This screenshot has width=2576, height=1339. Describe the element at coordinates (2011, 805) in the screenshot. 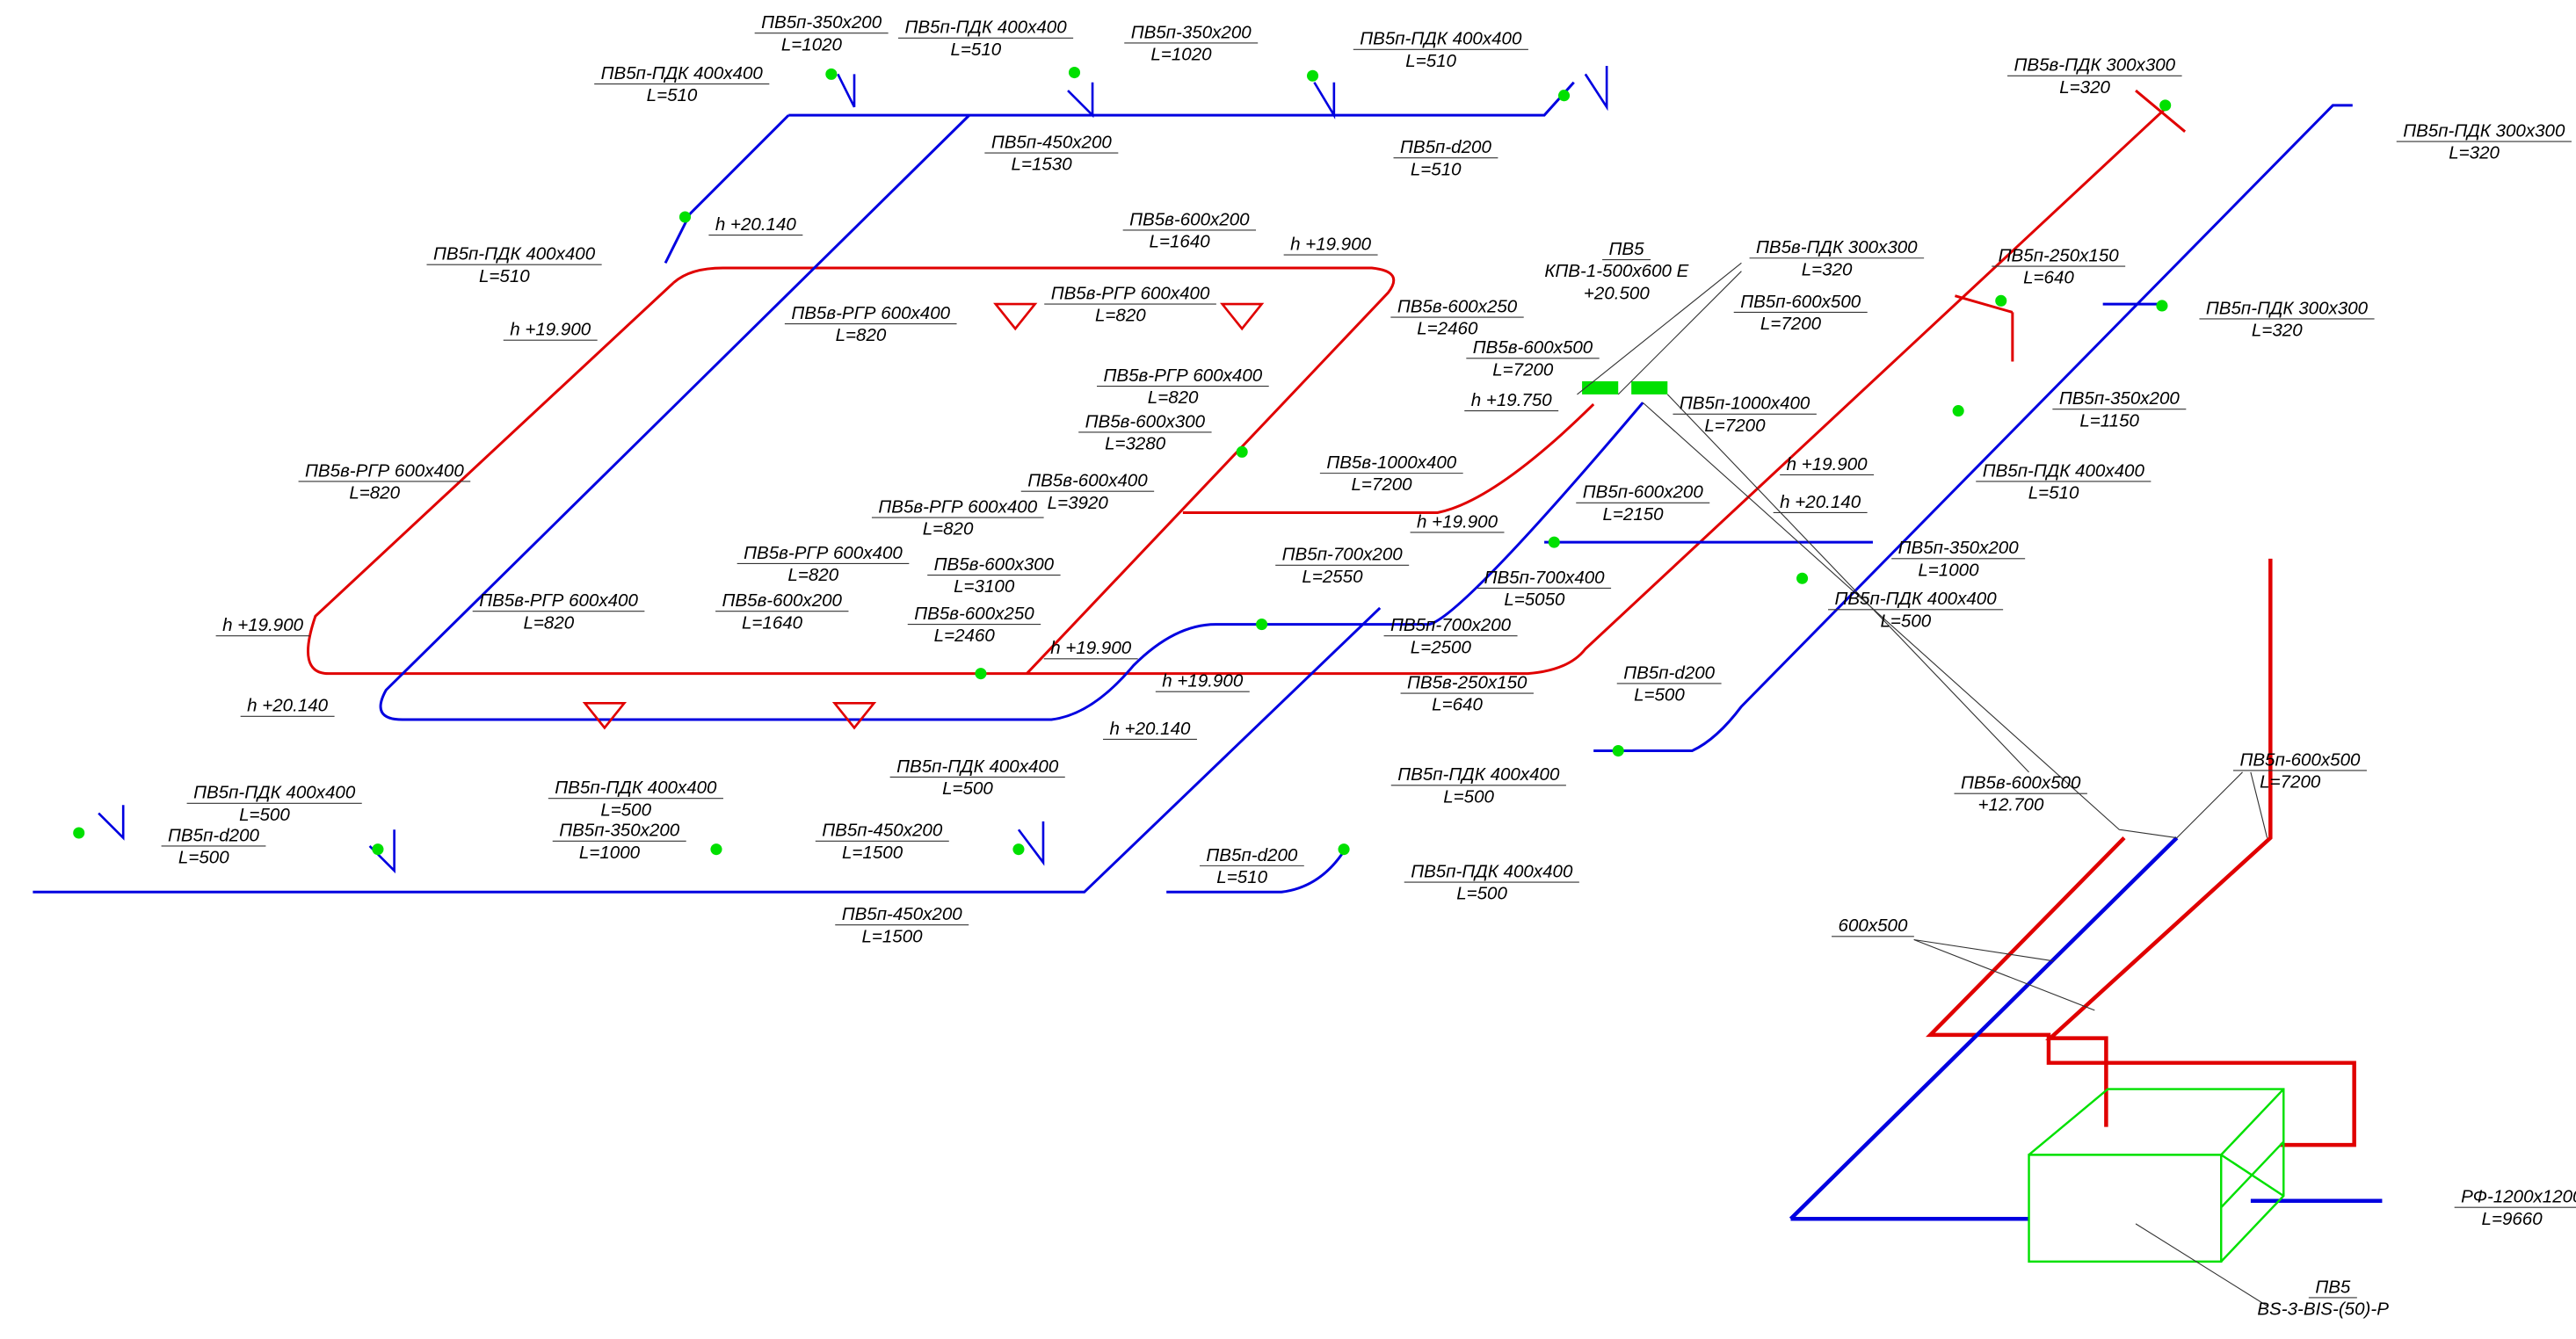

I see `label-sub: +12.700` at that location.